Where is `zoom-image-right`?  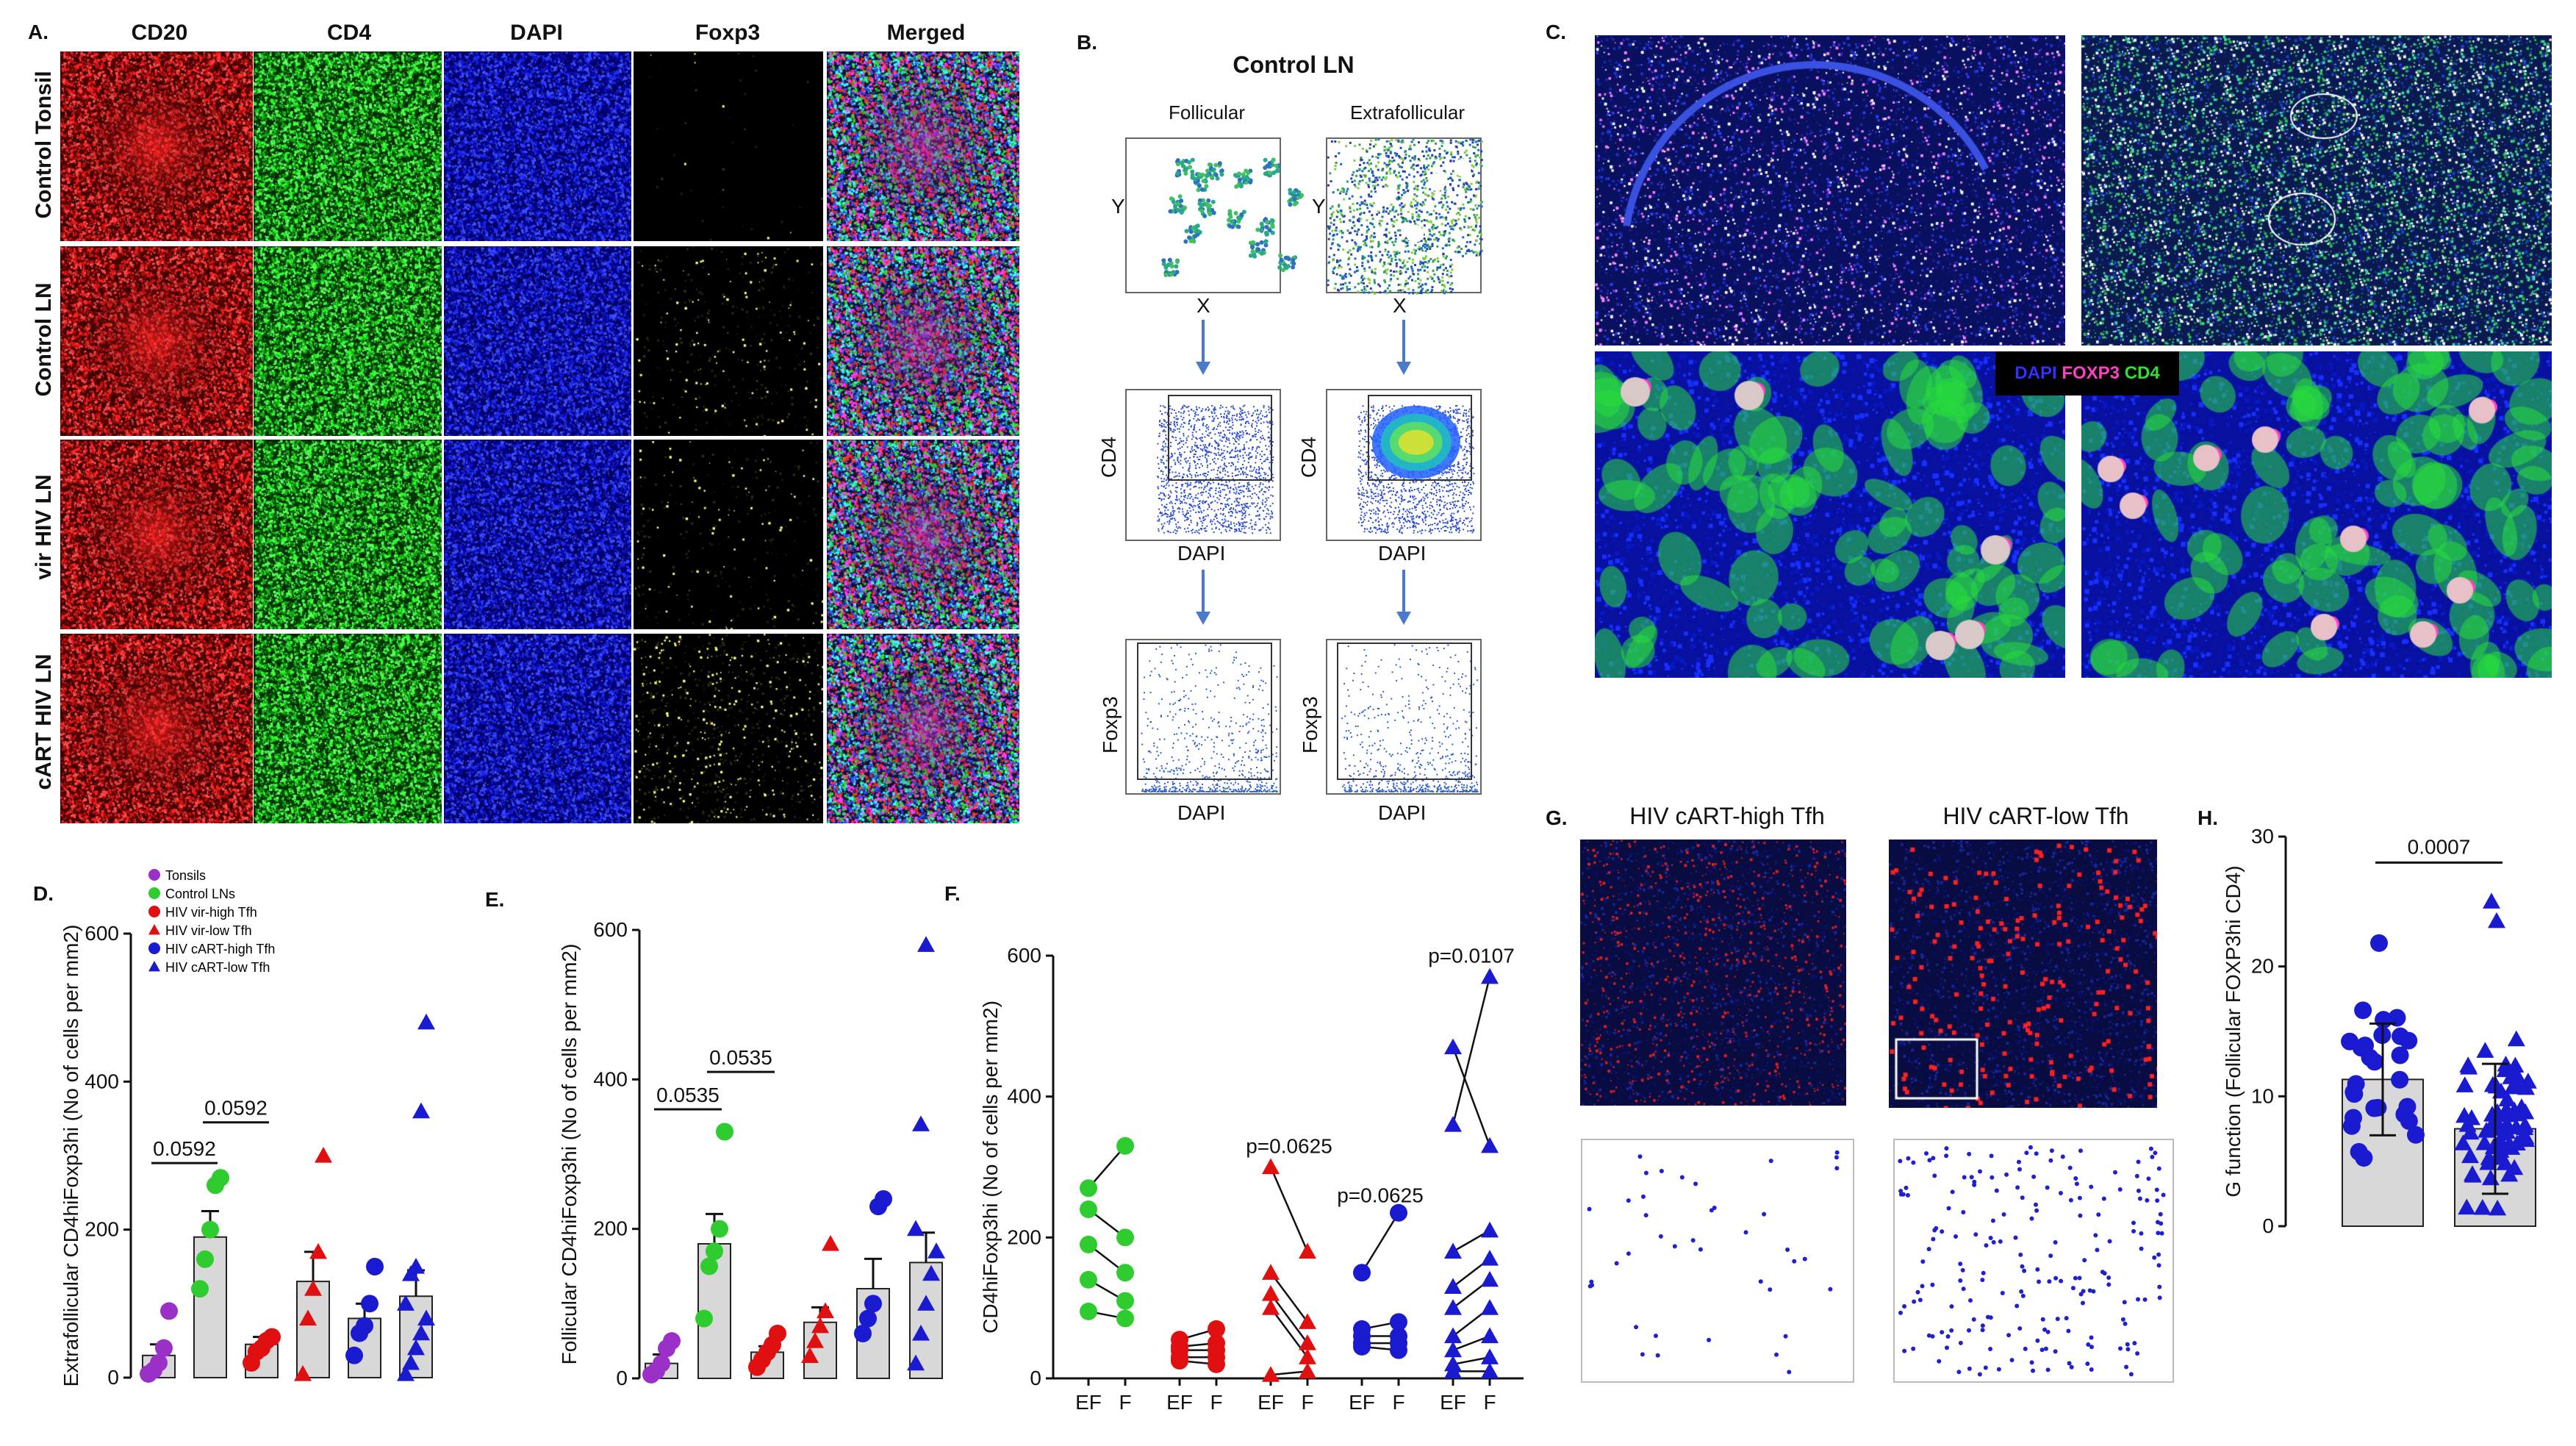
zoom-image-right is located at coordinates (2316, 514).